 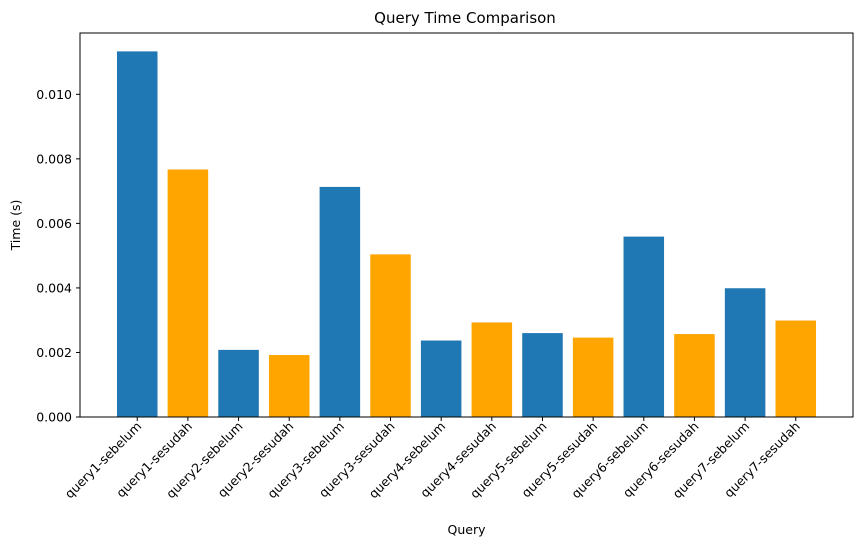 I want to click on y-tick-label: 0.010, so click(x=54, y=94).